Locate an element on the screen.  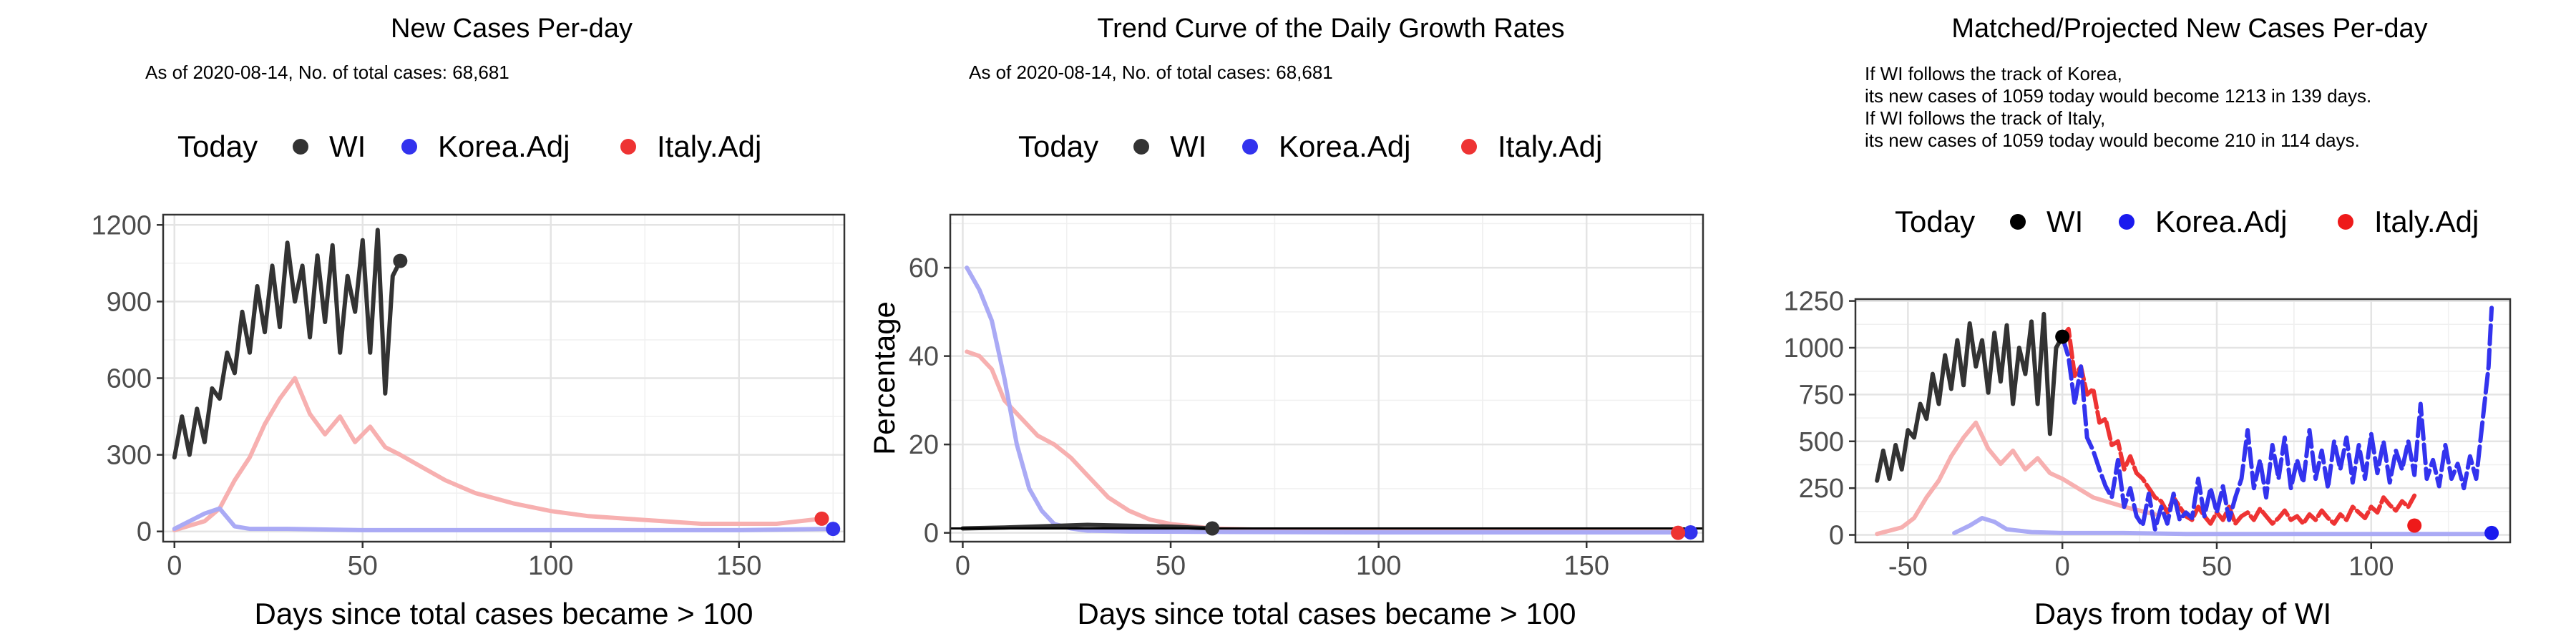
y-axis-label: Percentage is located at coordinates (884, 378).